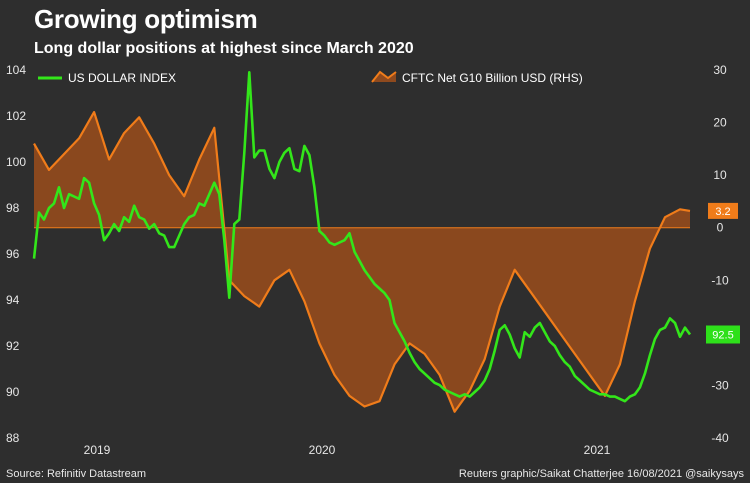  I want to click on legend-label-cftc: CFTC Net G10 Billion USD (RHS), so click(492, 78).